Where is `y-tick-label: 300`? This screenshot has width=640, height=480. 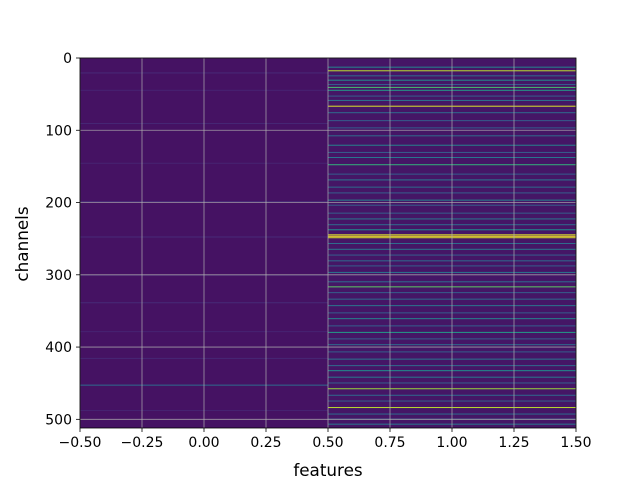 y-tick-label: 300 is located at coordinates (58, 276).